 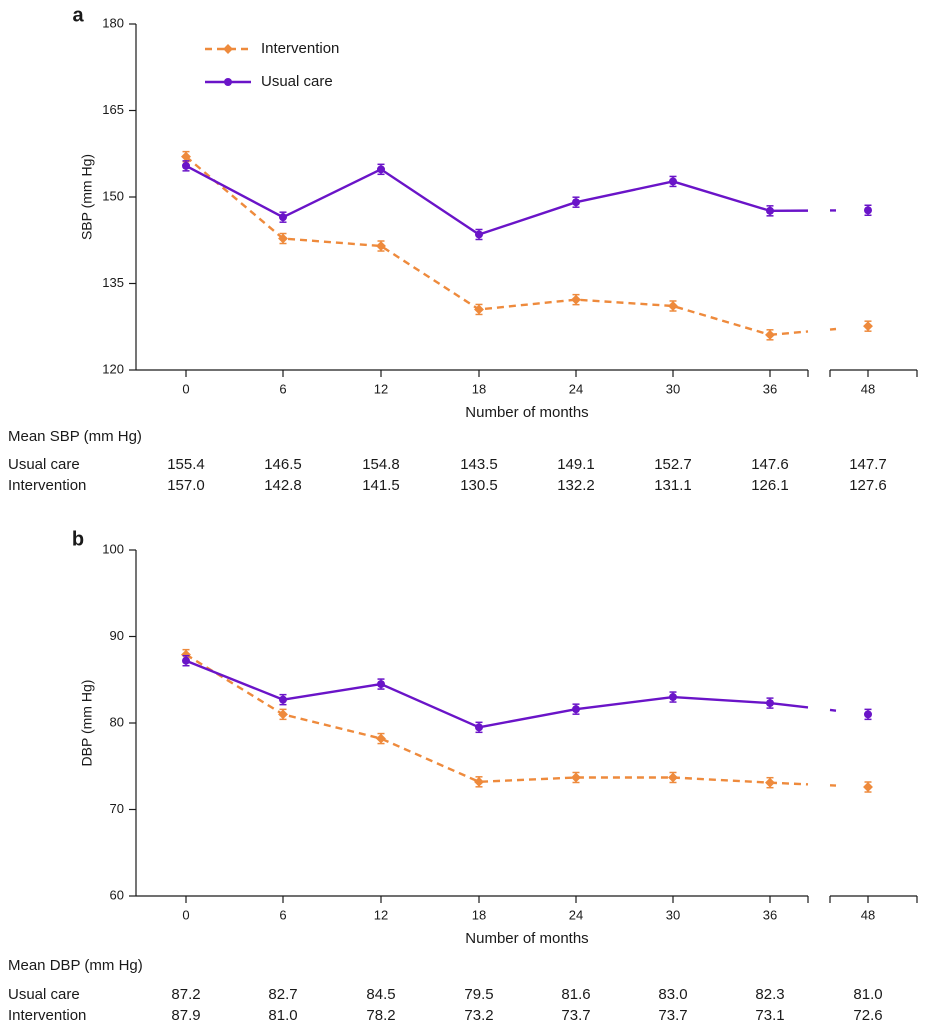 I want to click on panel-label: b, so click(x=78, y=539).